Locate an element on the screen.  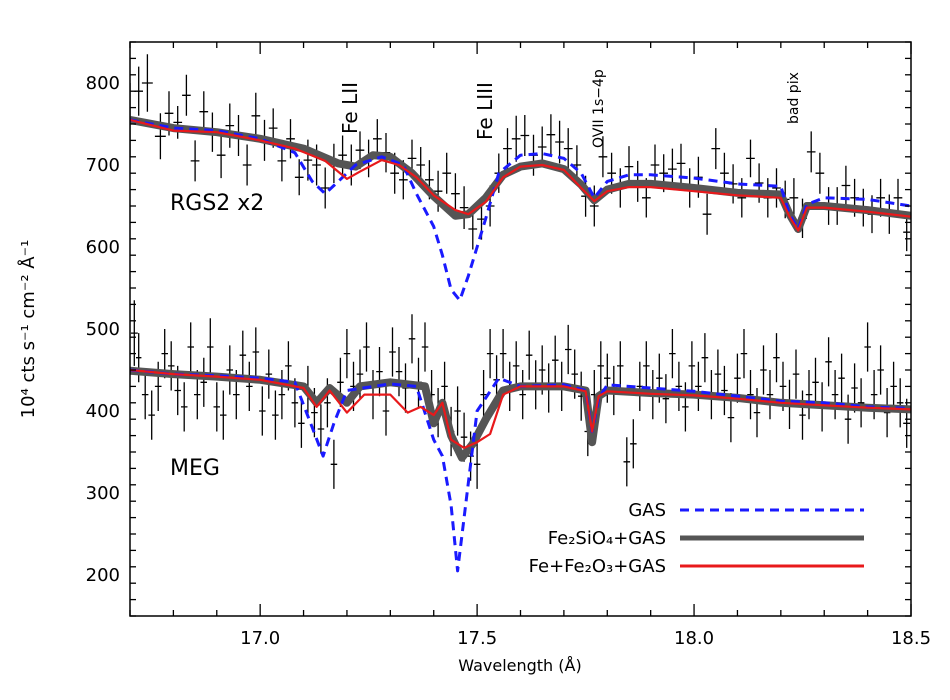
annotation-bad-pix: bad pix is located at coordinates (794, 98).